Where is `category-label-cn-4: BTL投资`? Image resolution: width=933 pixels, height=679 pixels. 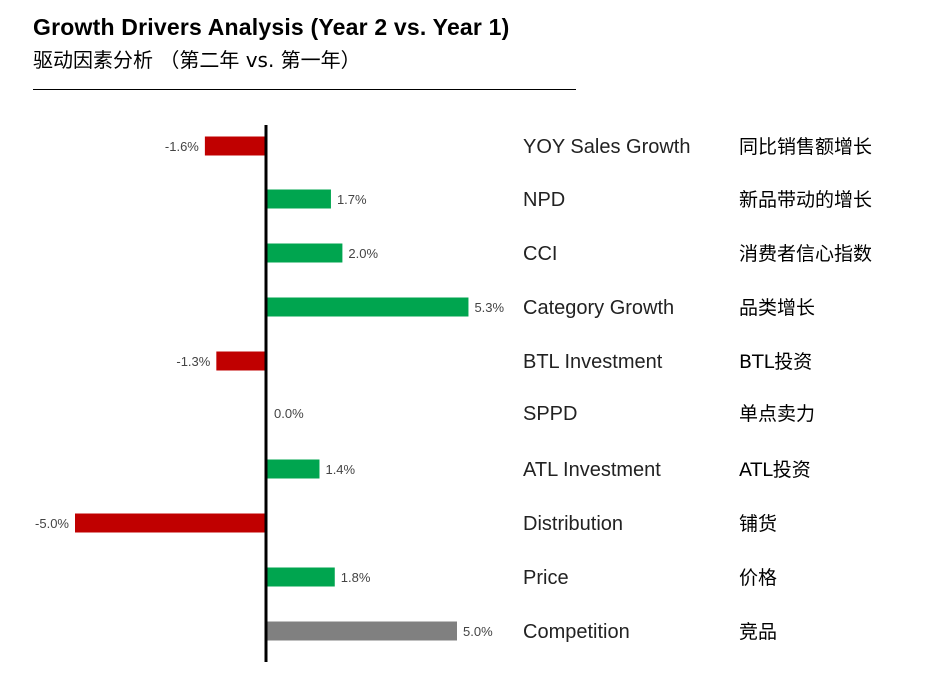 category-label-cn-4: BTL投资 is located at coordinates (775, 362).